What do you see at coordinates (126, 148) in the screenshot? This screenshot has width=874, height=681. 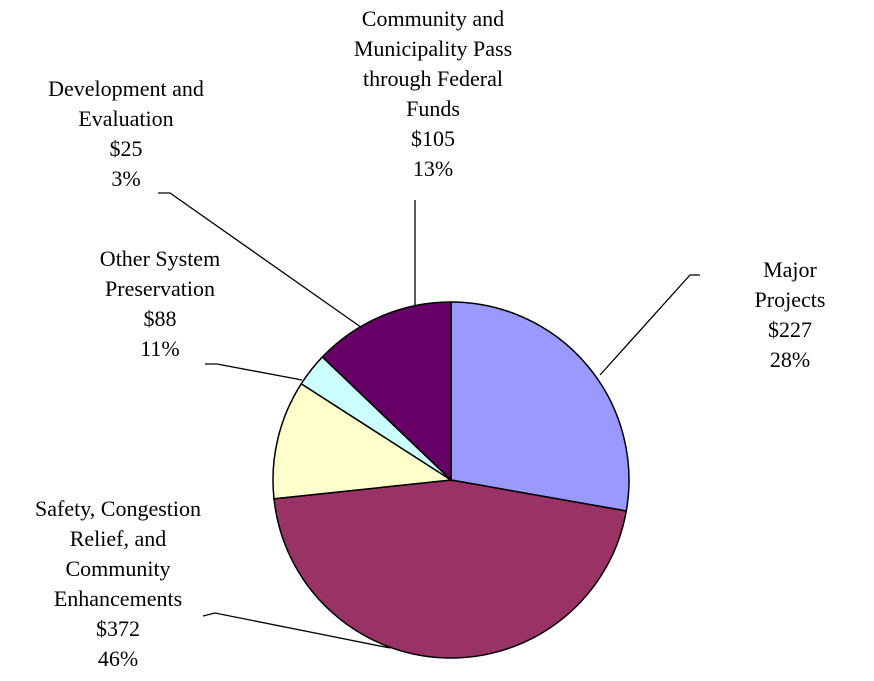 I see `value-label: $25` at bounding box center [126, 148].